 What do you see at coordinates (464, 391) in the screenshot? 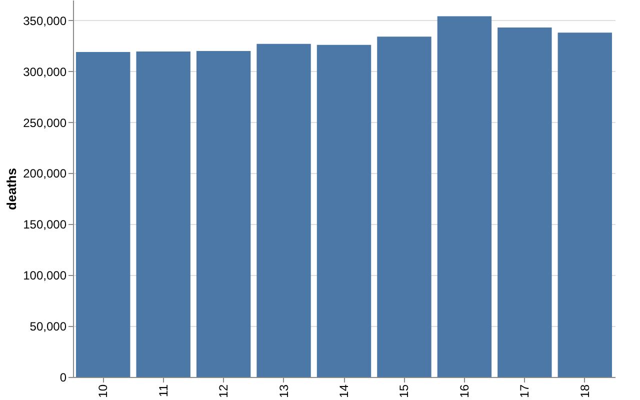
I see `x-tick-label: 16` at bounding box center [464, 391].